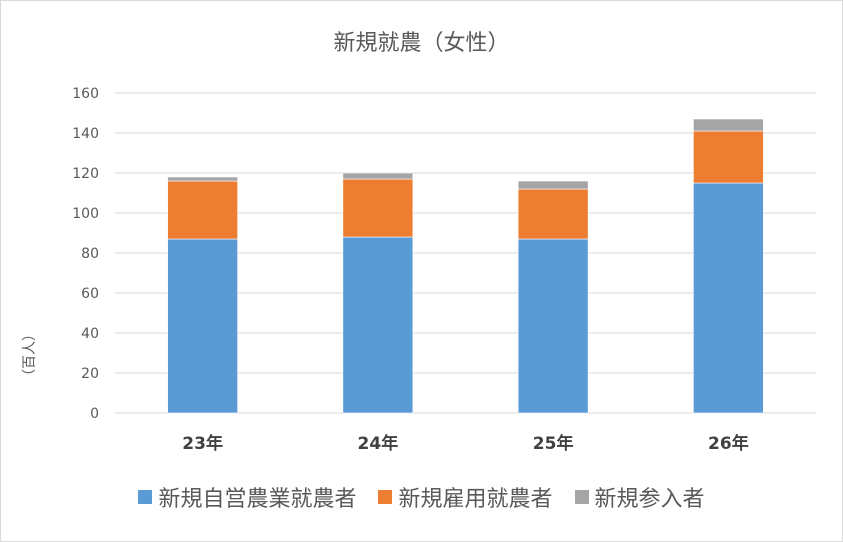 This screenshot has width=843, height=542. What do you see at coordinates (649, 499) in the screenshot?
I see `legend-label: 新規参入者` at bounding box center [649, 499].